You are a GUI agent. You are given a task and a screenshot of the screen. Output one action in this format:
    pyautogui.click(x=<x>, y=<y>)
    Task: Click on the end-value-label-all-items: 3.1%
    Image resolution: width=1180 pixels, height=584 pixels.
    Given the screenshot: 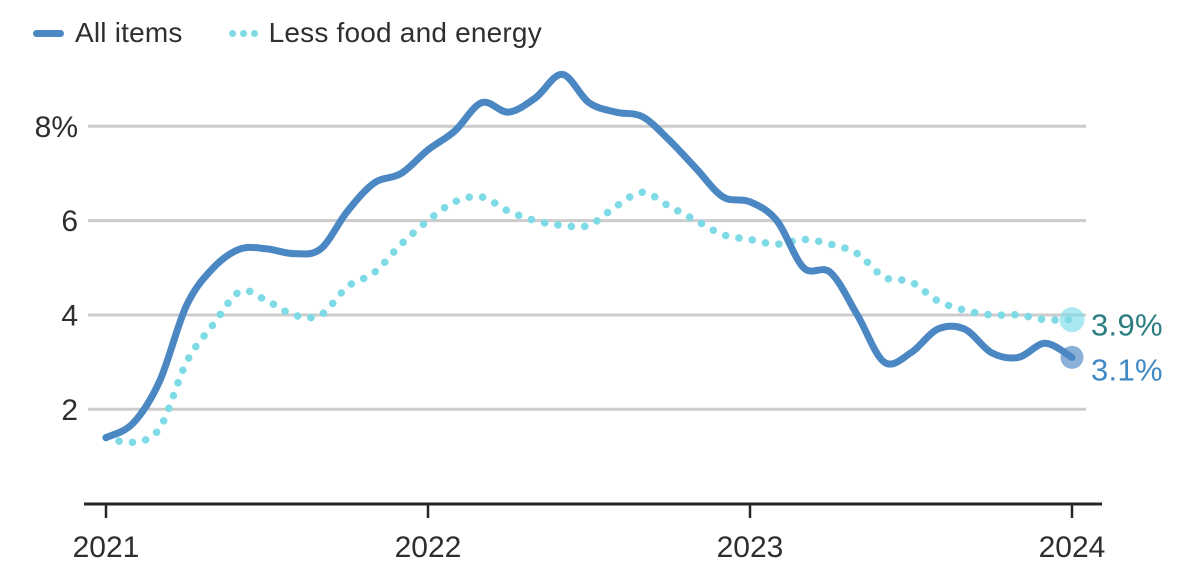 What is the action you would take?
    pyautogui.click(x=1127, y=370)
    